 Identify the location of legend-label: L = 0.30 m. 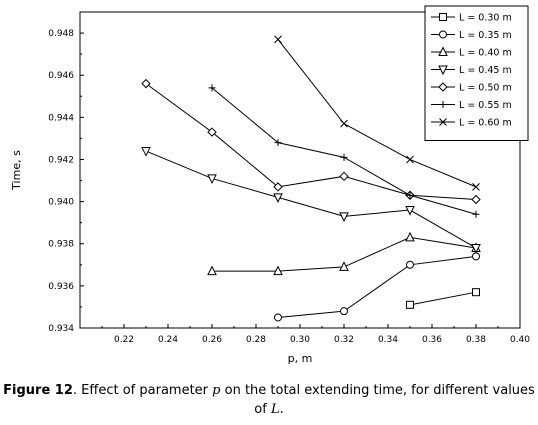
(485, 18).